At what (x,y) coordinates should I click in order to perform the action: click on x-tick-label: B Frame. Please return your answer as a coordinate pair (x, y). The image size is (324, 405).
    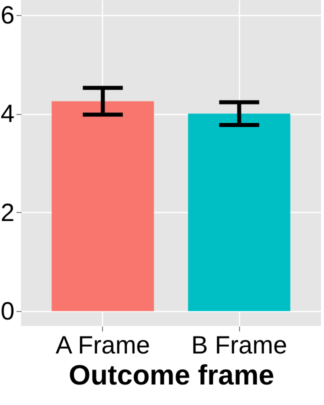
    Looking at the image, I should click on (239, 346).